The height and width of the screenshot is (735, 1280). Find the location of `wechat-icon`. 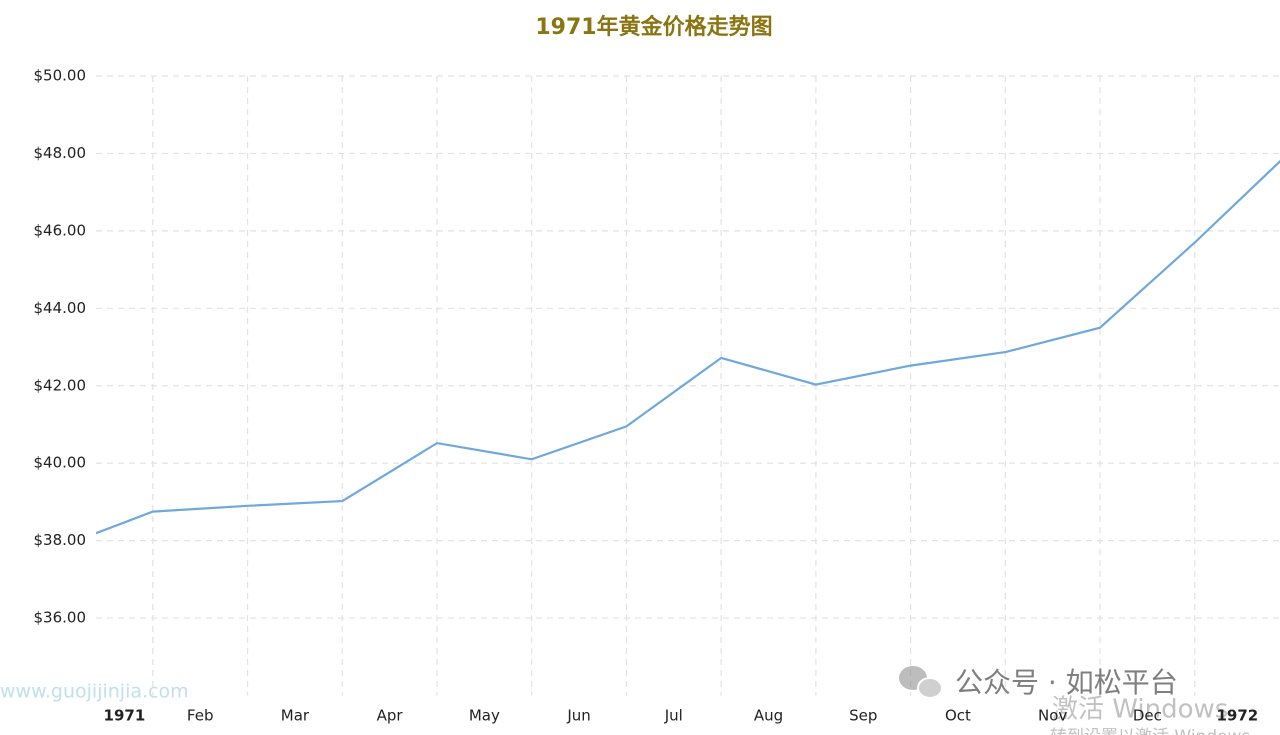

wechat-icon is located at coordinates (921, 682).